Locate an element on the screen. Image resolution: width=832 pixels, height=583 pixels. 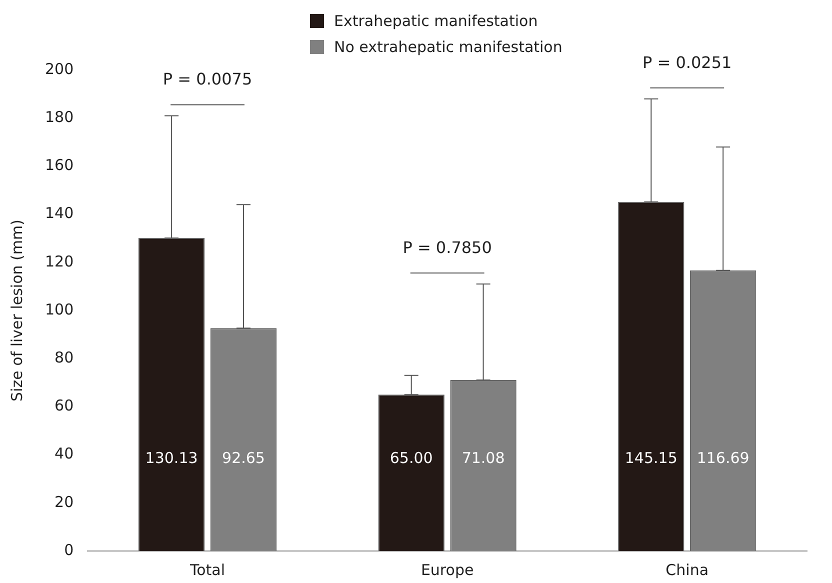
legend-label: No extrahepatic manifestation is located at coordinates (448, 47).